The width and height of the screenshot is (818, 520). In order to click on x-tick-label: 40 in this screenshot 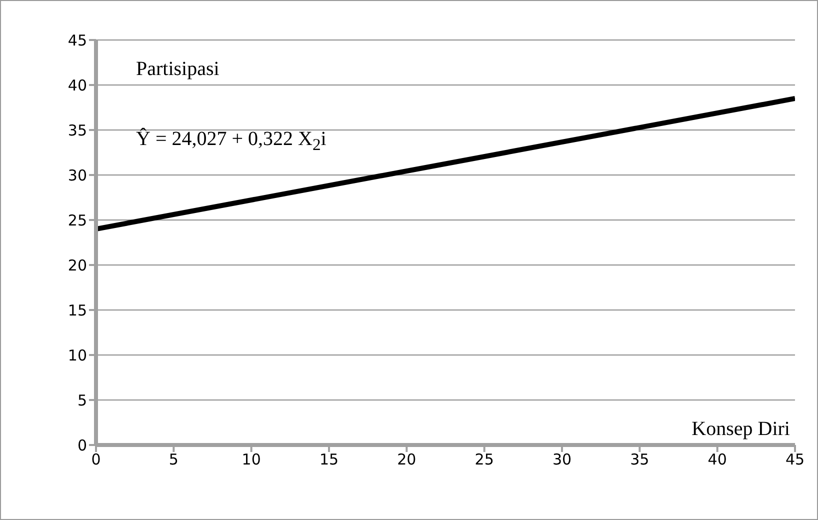, I will do `click(717, 459)`.